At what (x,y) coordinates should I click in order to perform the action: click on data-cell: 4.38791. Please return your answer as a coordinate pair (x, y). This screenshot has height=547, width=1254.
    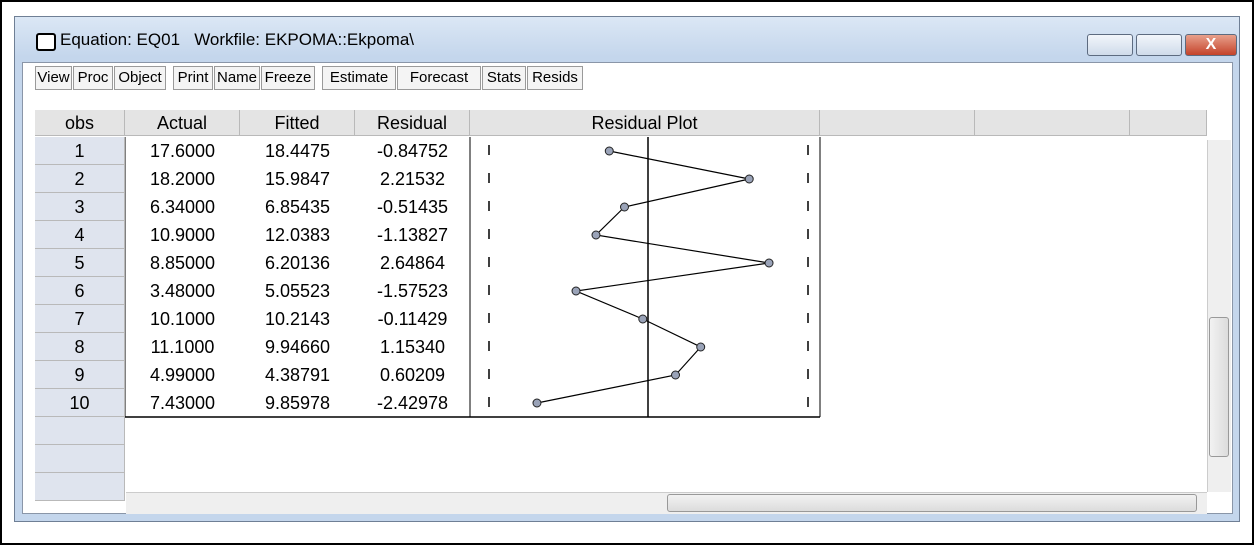
    Looking at the image, I should click on (297, 375).